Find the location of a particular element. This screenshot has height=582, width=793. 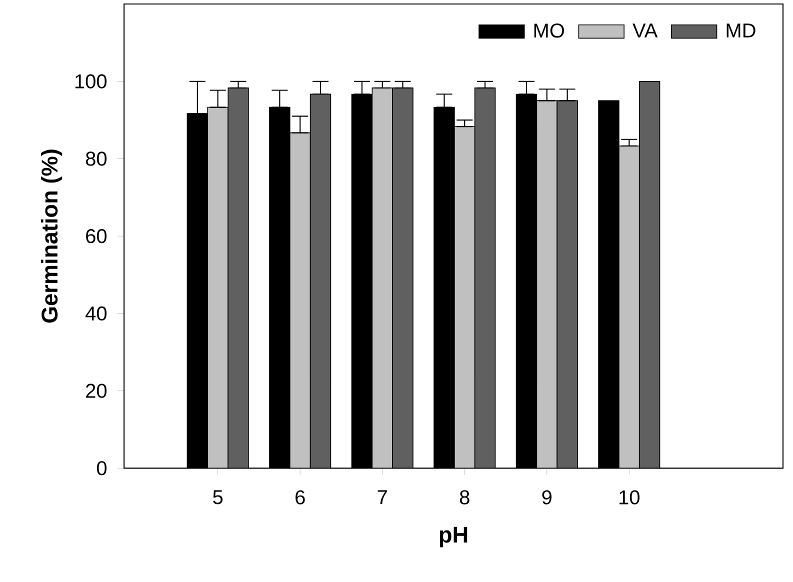

x-tick-label: 8 is located at coordinates (465, 497).